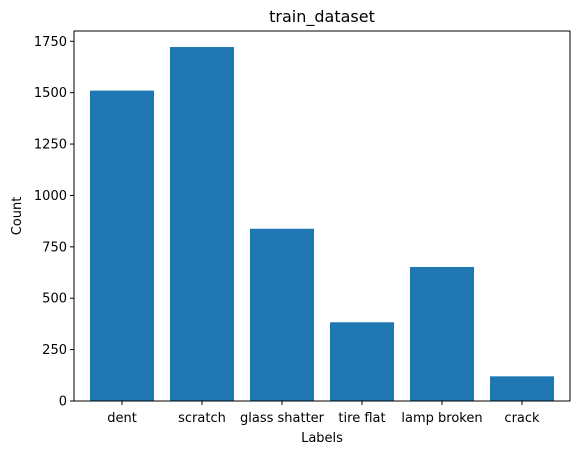 The width and height of the screenshot is (580, 455). I want to click on y-tick-label: 1000, so click(50, 196).